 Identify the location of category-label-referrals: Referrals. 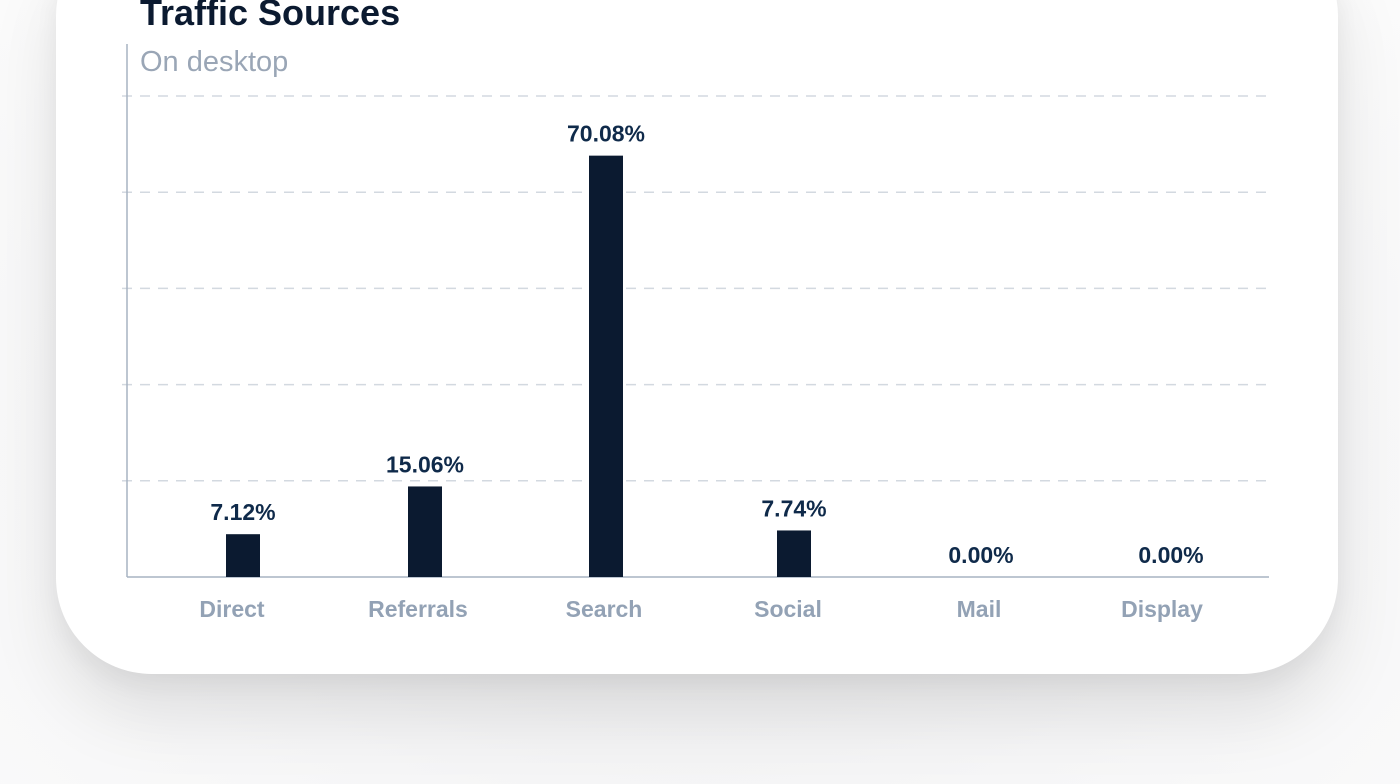
(418, 609).